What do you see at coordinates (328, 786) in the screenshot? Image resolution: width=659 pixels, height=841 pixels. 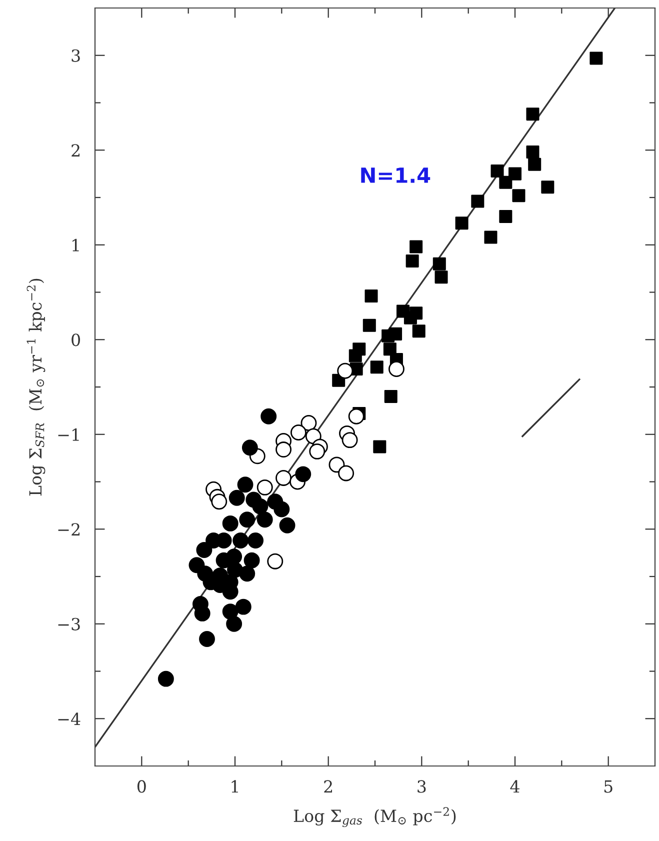 I see `x-tick-label: 2` at bounding box center [328, 786].